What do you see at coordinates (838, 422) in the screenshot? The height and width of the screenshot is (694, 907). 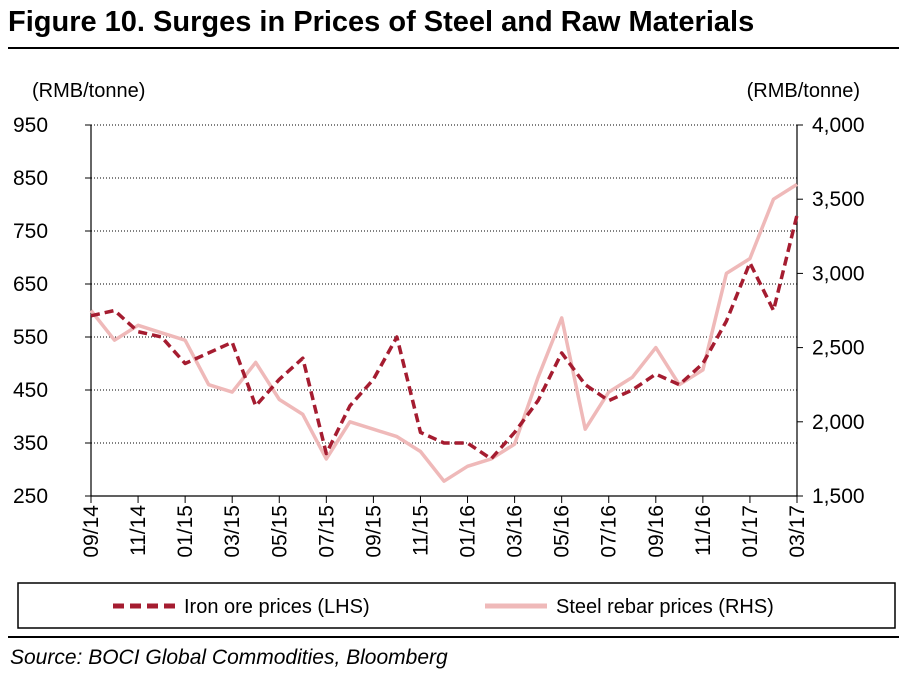 I see `right-tick-label: 2,000` at bounding box center [838, 422].